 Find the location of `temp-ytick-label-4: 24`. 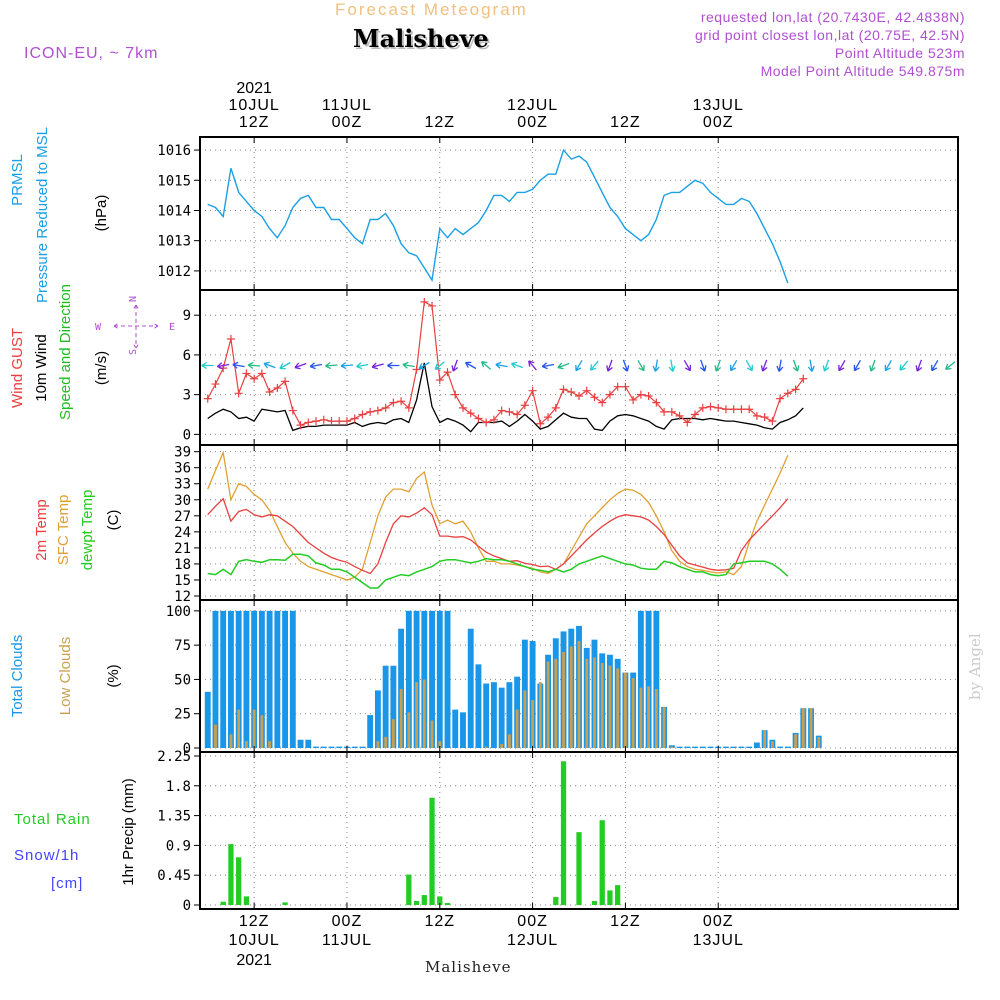

temp-ytick-label-4: 24 is located at coordinates (182, 533).